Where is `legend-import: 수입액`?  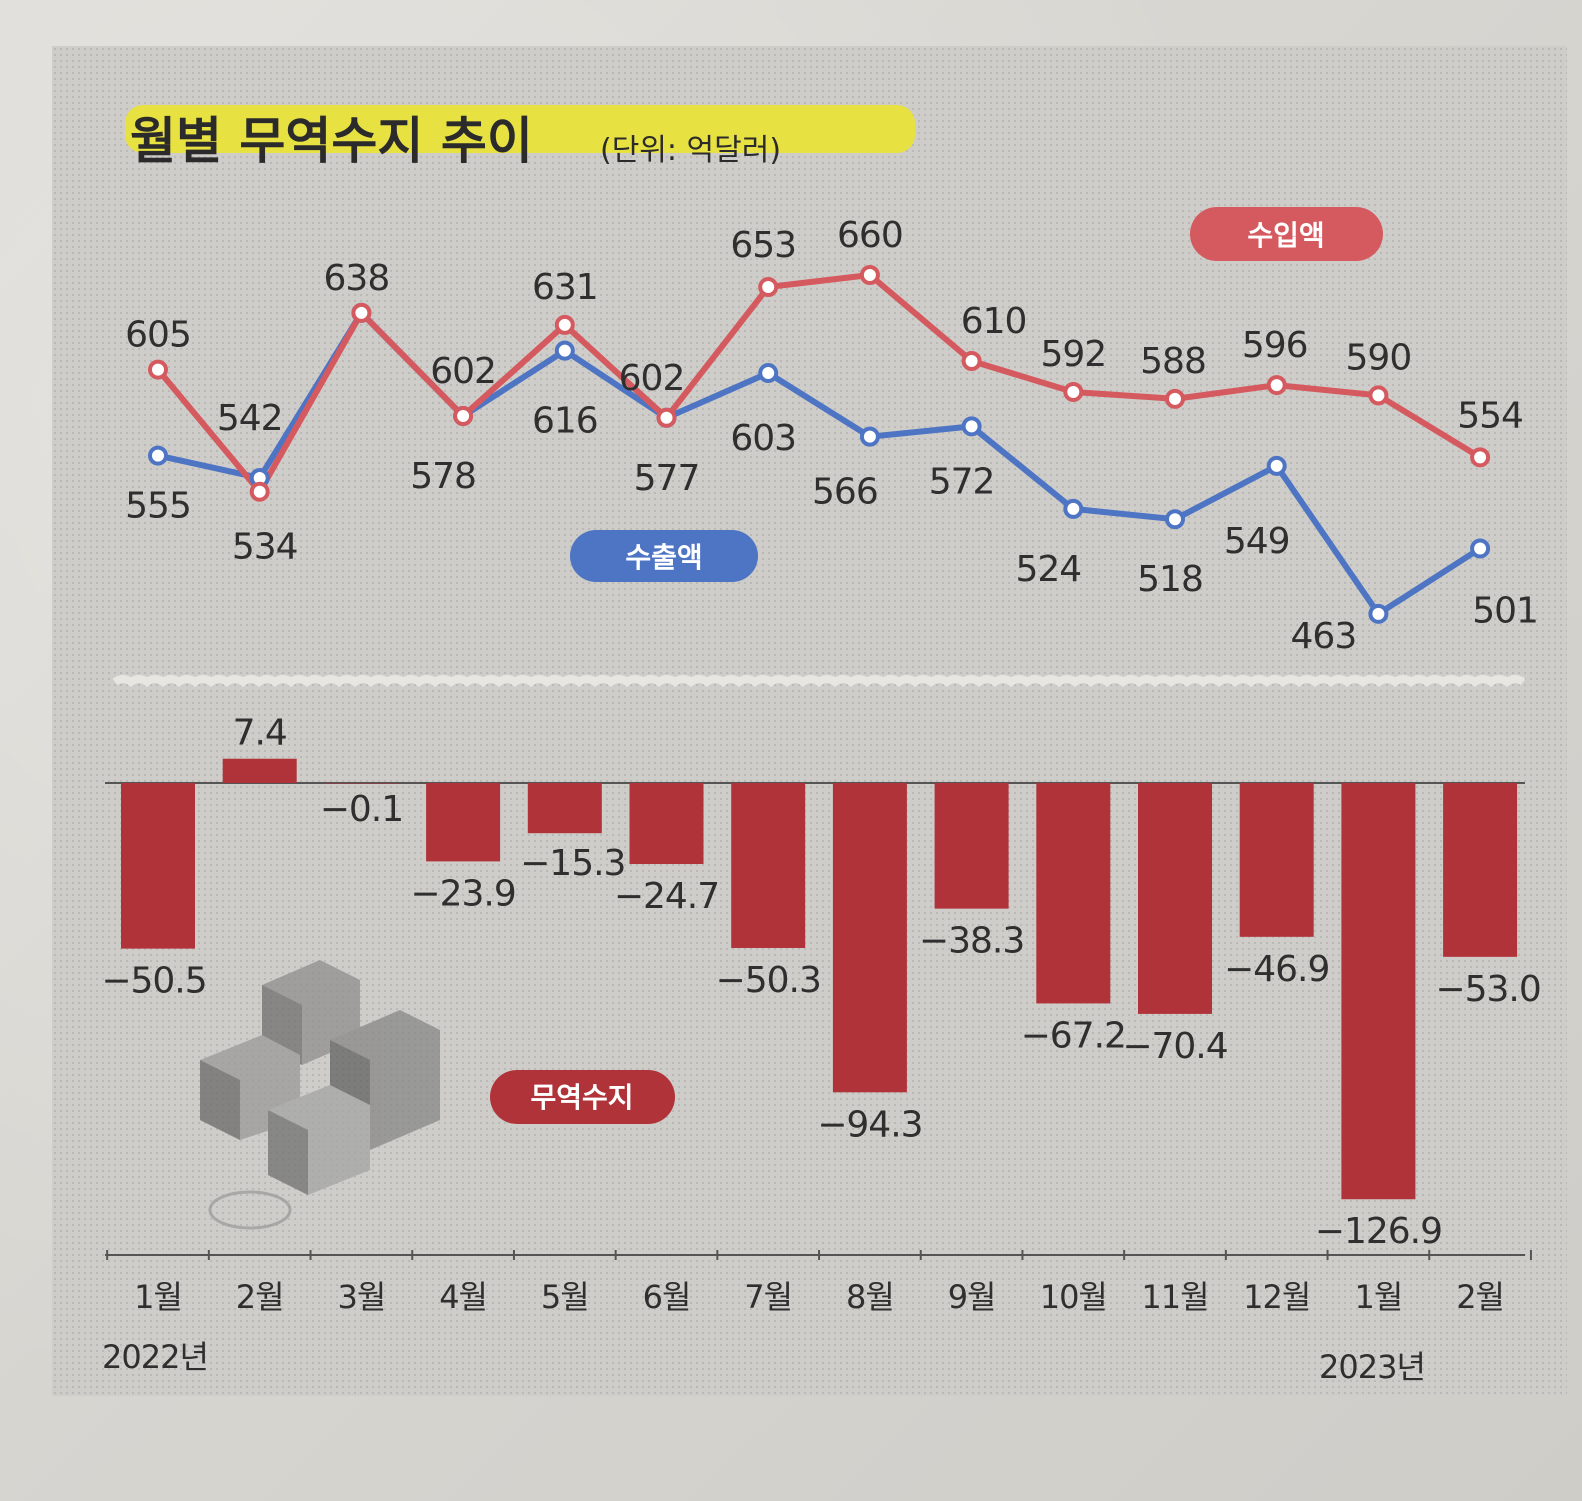 legend-import: 수입액 is located at coordinates (1286, 234).